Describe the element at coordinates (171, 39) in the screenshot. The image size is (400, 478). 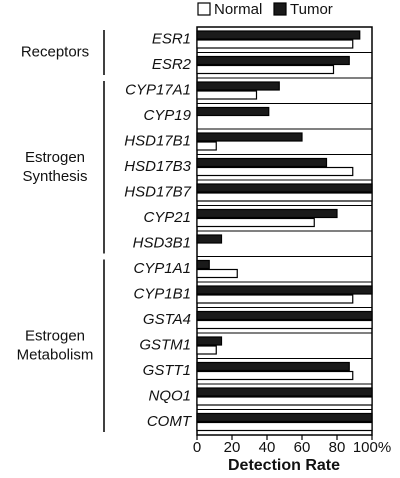
I see `category-label: ESR1` at that location.